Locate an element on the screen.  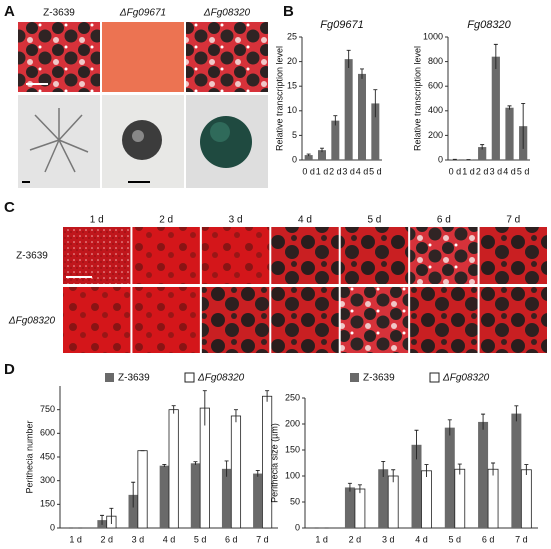
day-label: 7 d is located at coordinates (513, 220).